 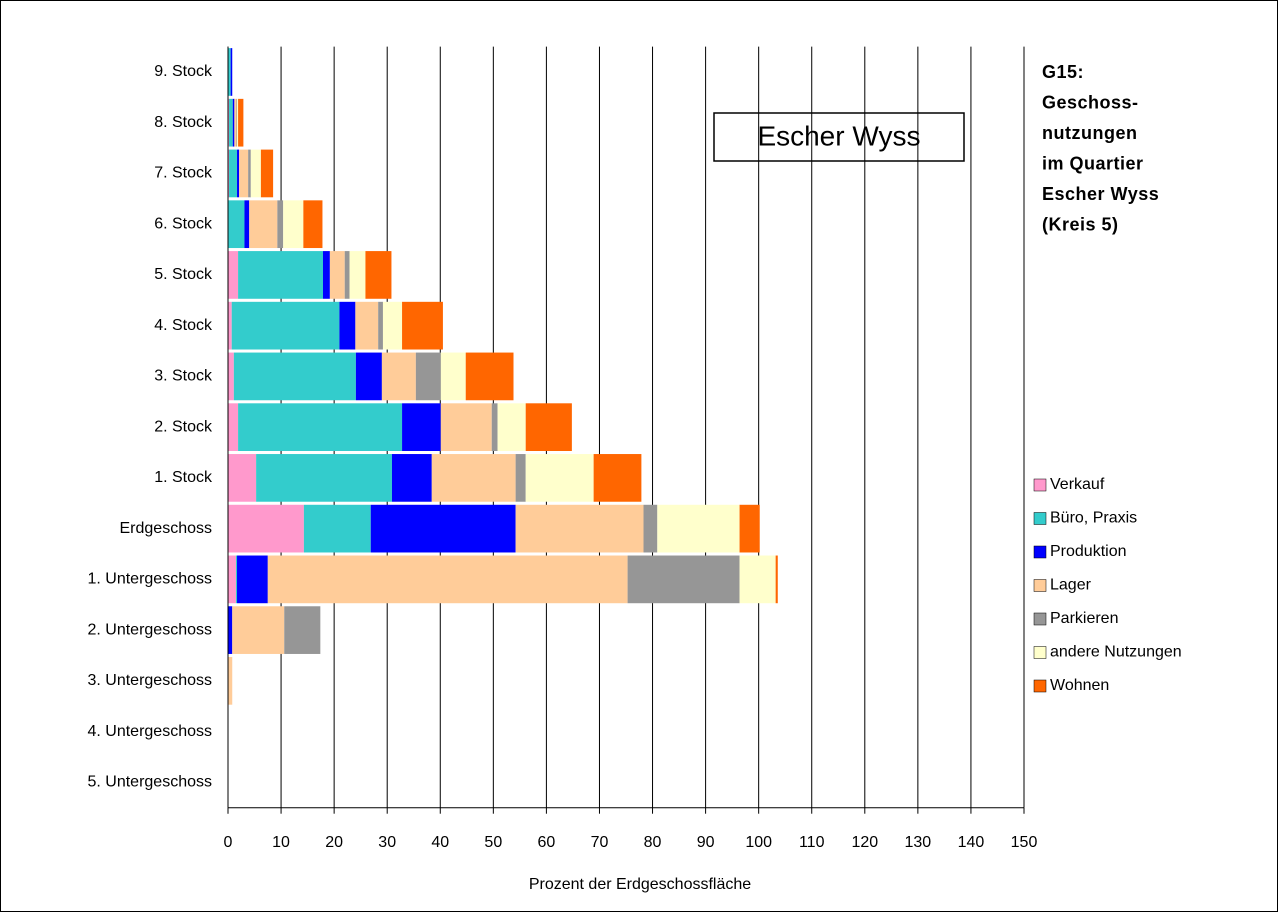 I want to click on chart-title: Geschoss-, so click(x=1090, y=102).